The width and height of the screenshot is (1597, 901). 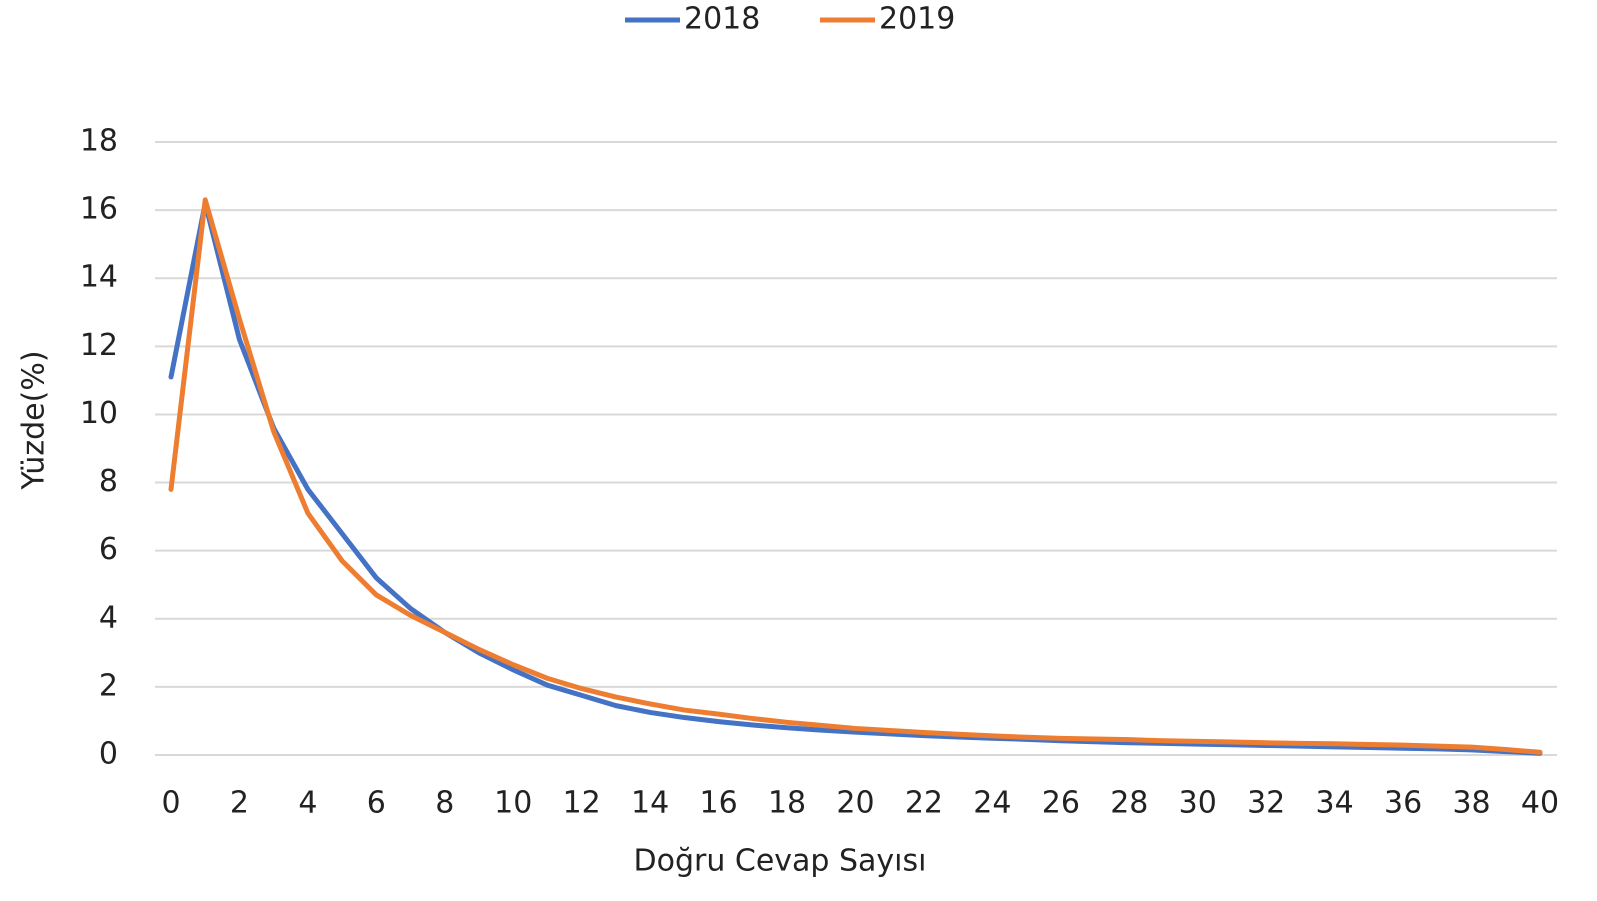 What do you see at coordinates (1540, 803) in the screenshot?
I see `x-tick-label: 40` at bounding box center [1540, 803].